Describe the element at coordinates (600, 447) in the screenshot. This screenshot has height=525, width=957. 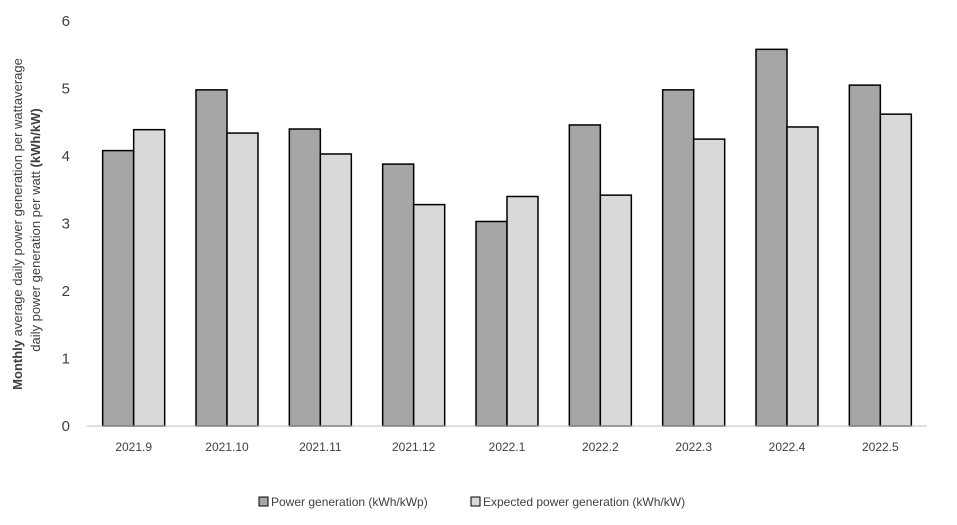
I see `x-tick-label: 2022.2` at that location.